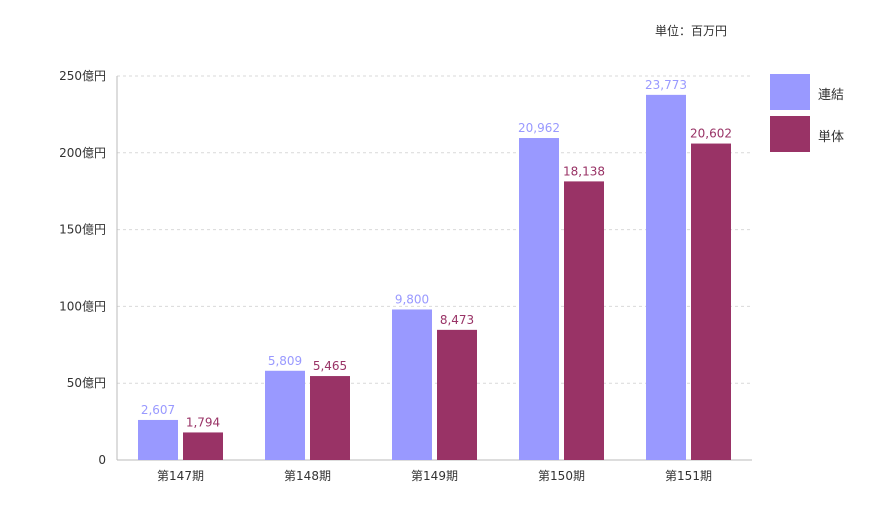 This screenshot has height=530, width=884. I want to click on legend-label-consolidated: 連結, so click(831, 95).